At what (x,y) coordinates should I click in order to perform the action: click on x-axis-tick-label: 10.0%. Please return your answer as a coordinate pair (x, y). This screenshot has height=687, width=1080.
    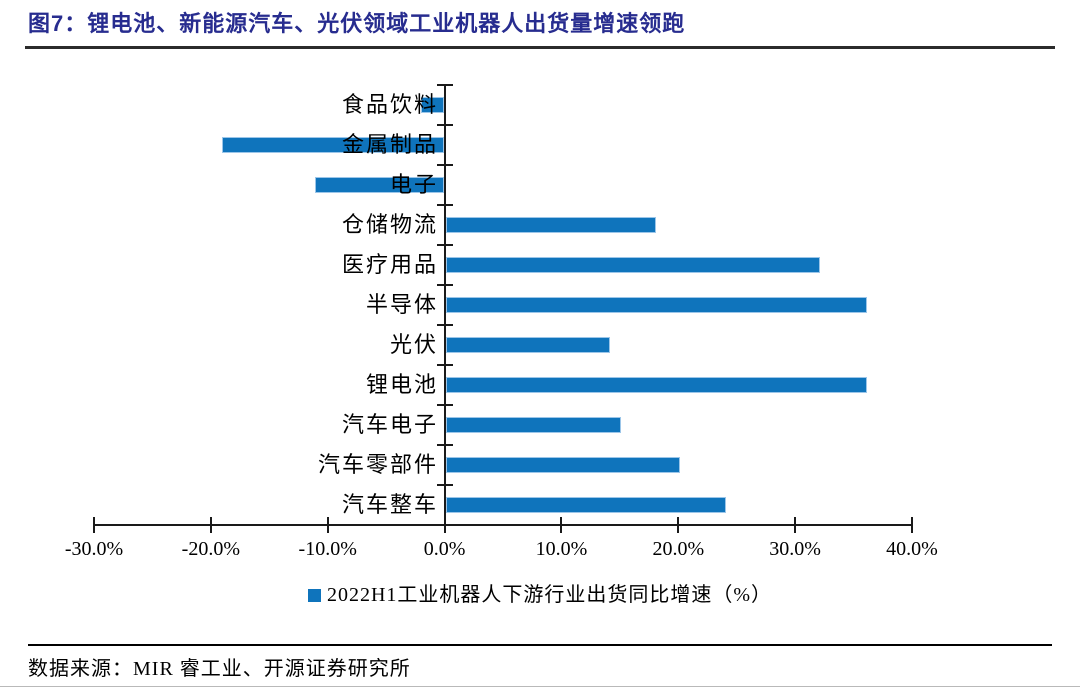
    Looking at the image, I should click on (561, 549).